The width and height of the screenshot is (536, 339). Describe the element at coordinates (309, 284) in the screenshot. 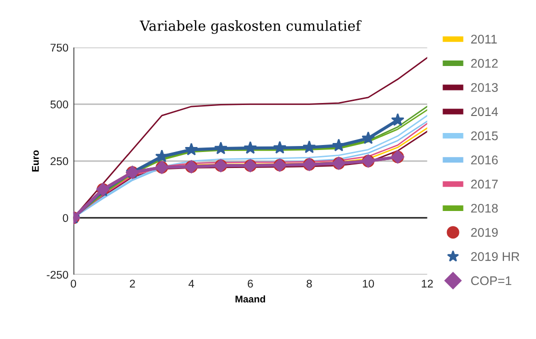

I see `x-tick-label: 8` at that location.